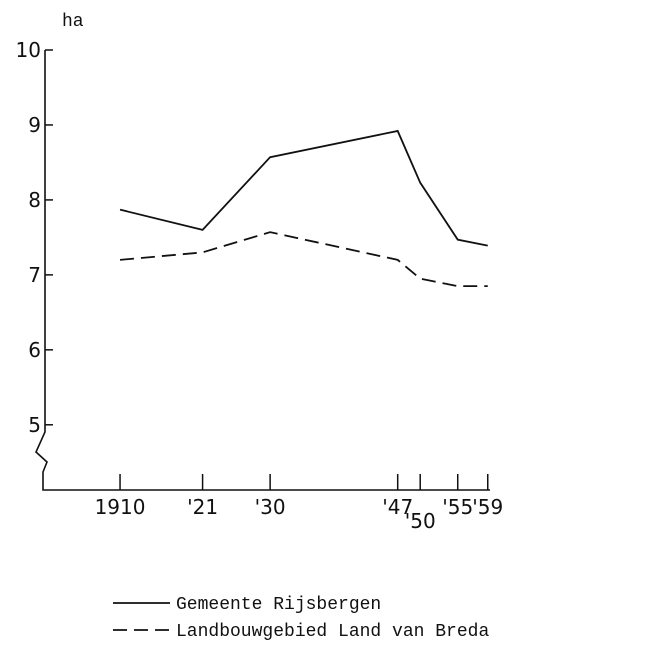  I want to click on y-tick-label: 5, so click(34, 425).